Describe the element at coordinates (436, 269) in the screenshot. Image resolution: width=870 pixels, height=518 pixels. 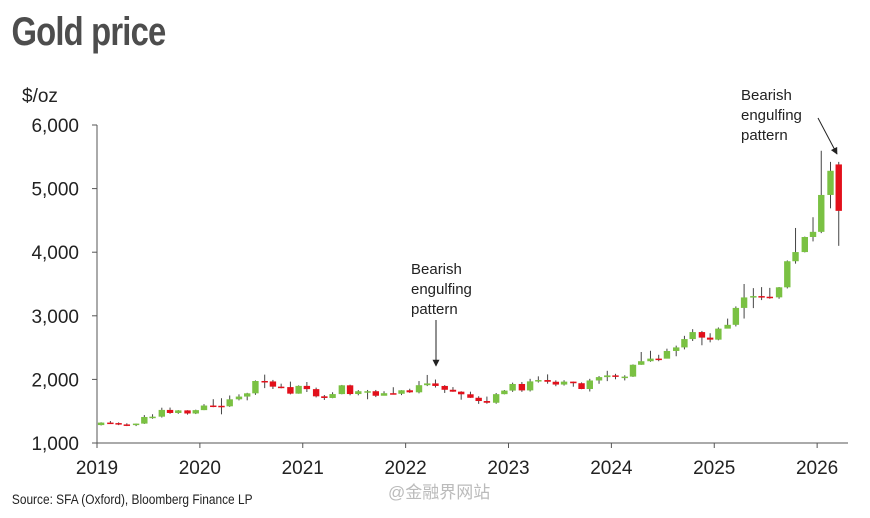
I see `annotation: Bearish` at that location.